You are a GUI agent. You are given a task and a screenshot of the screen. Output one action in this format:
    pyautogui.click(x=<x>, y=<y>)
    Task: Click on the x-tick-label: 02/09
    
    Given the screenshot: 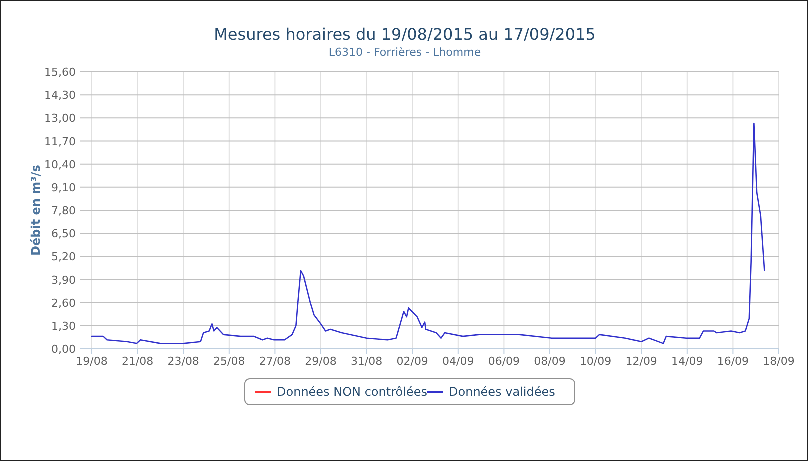 What is the action you would take?
    pyautogui.click(x=412, y=361)
    